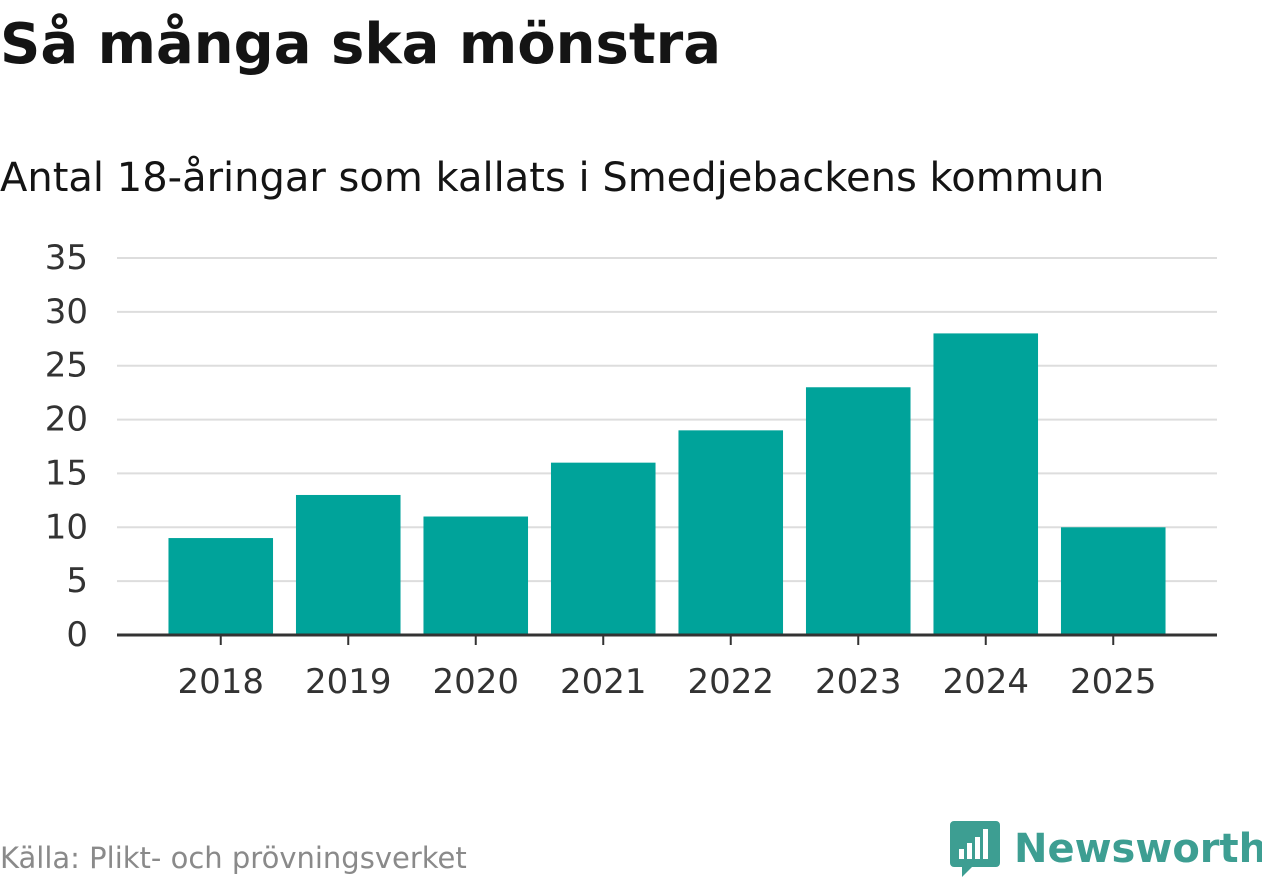  What do you see at coordinates (603, 548) in the screenshot?
I see `bar-2021` at bounding box center [603, 548].